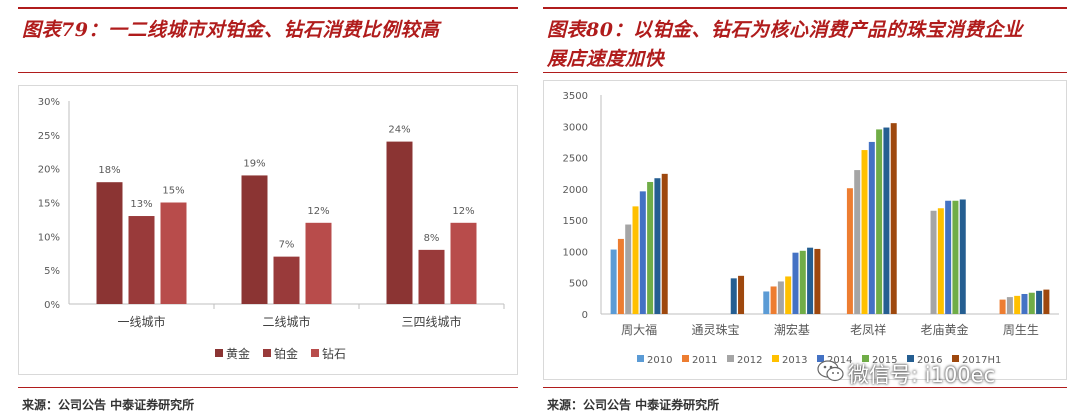 Image resolution: width=1079 pixels, height=418 pixels. I want to click on y-tick-label: 10%, so click(49, 237).